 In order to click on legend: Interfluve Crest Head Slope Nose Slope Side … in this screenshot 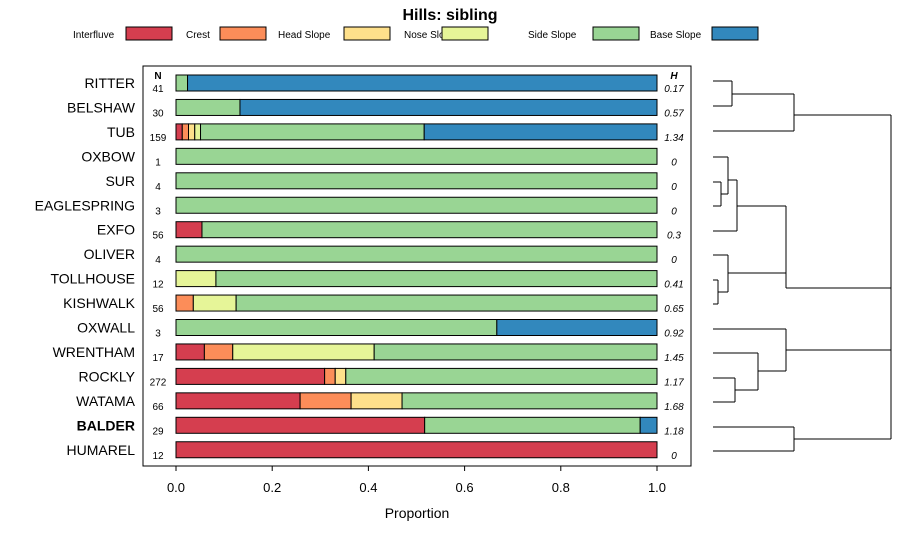, I will do `click(416, 33)`.